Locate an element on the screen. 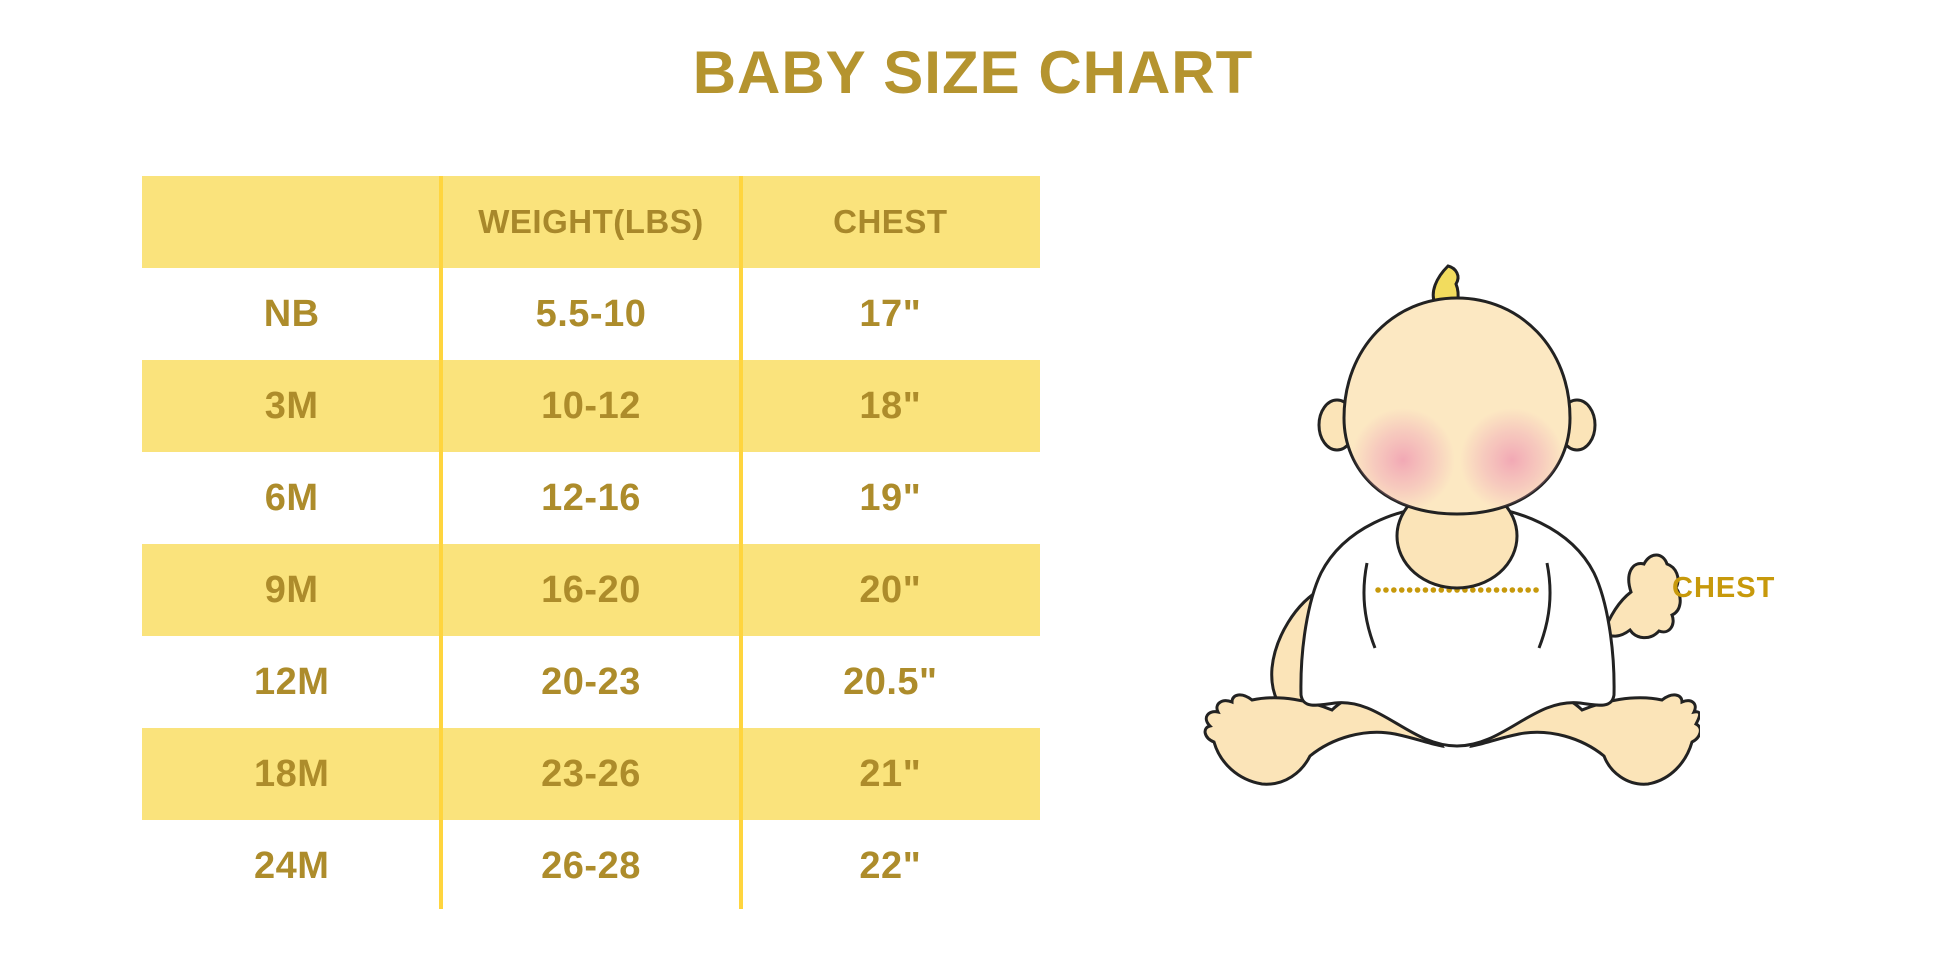  sleeve-slit-left is located at coordinates (1369, 605).